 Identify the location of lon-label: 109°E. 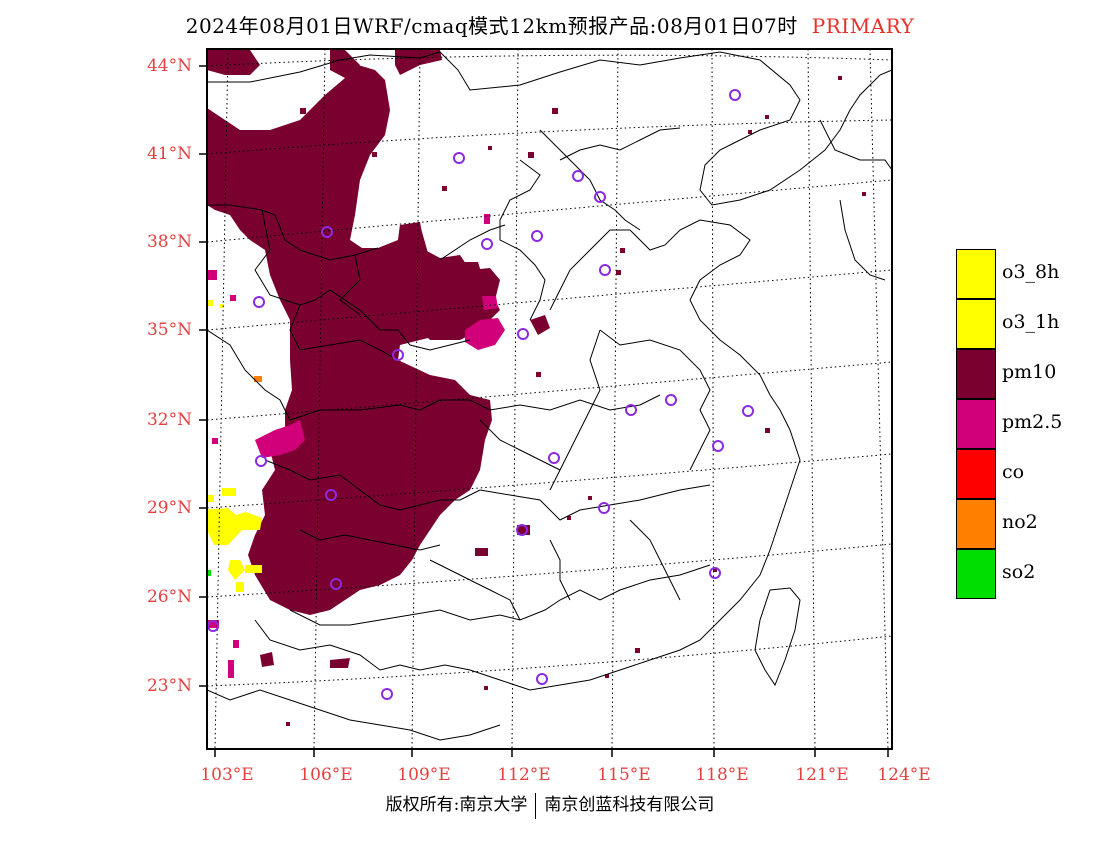
(424, 775).